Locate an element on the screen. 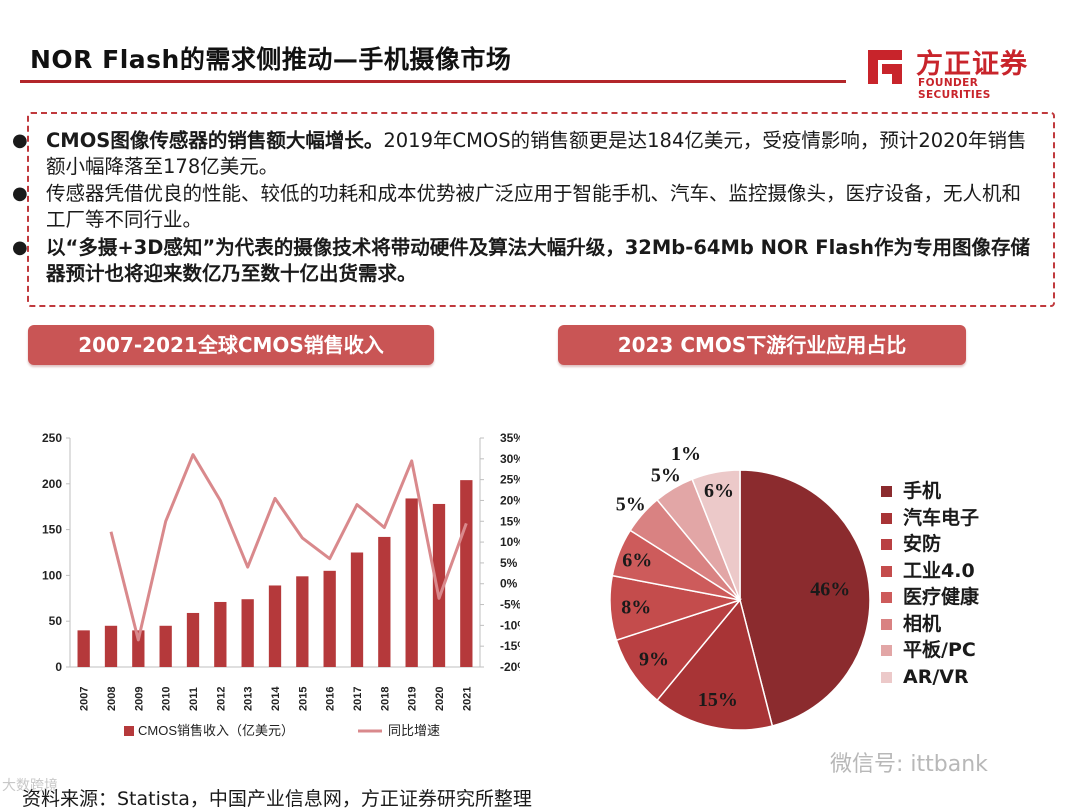 The width and height of the screenshot is (1080, 810). legend-swatch-bar is located at coordinates (129, 731).